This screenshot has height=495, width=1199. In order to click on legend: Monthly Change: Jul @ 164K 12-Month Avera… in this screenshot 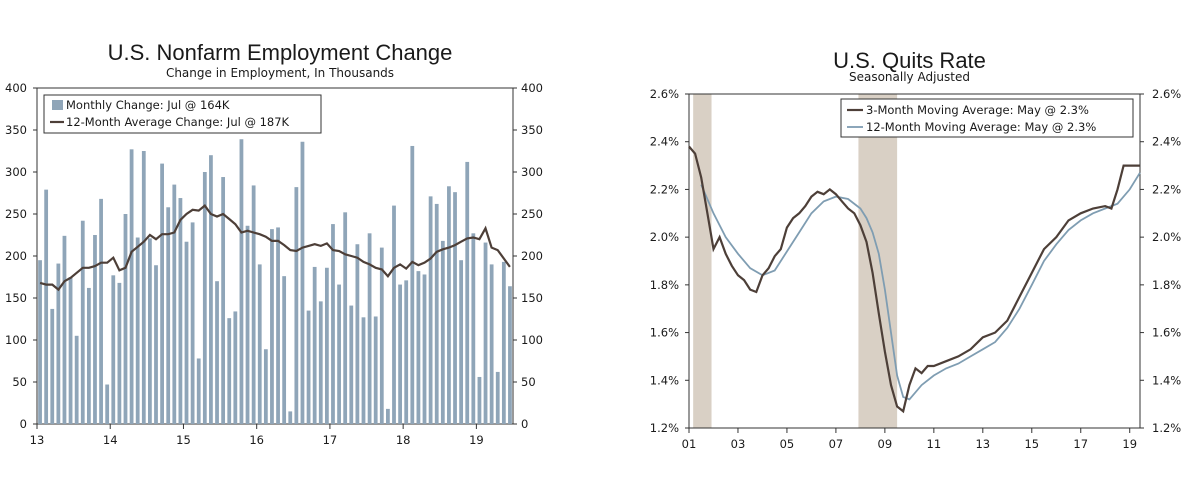, I will do `click(182, 114)`.